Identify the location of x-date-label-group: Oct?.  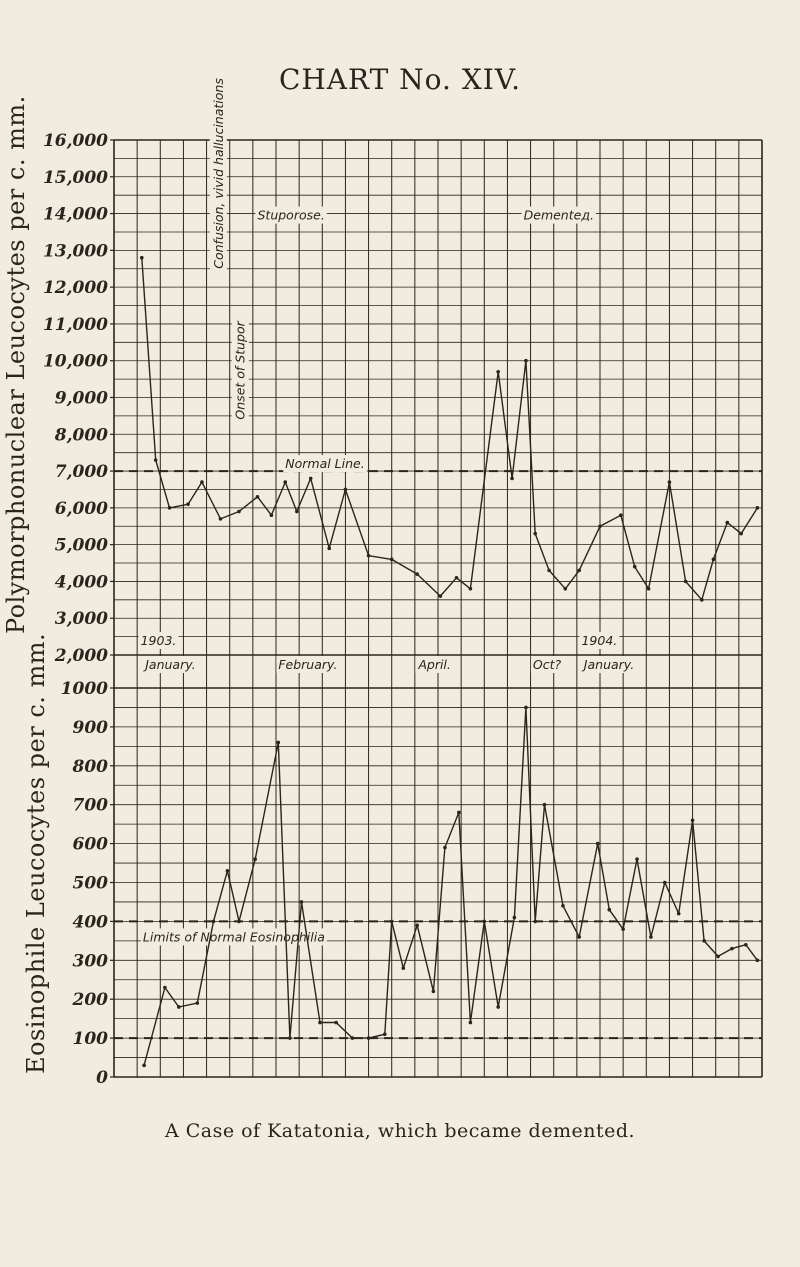
(547, 664).